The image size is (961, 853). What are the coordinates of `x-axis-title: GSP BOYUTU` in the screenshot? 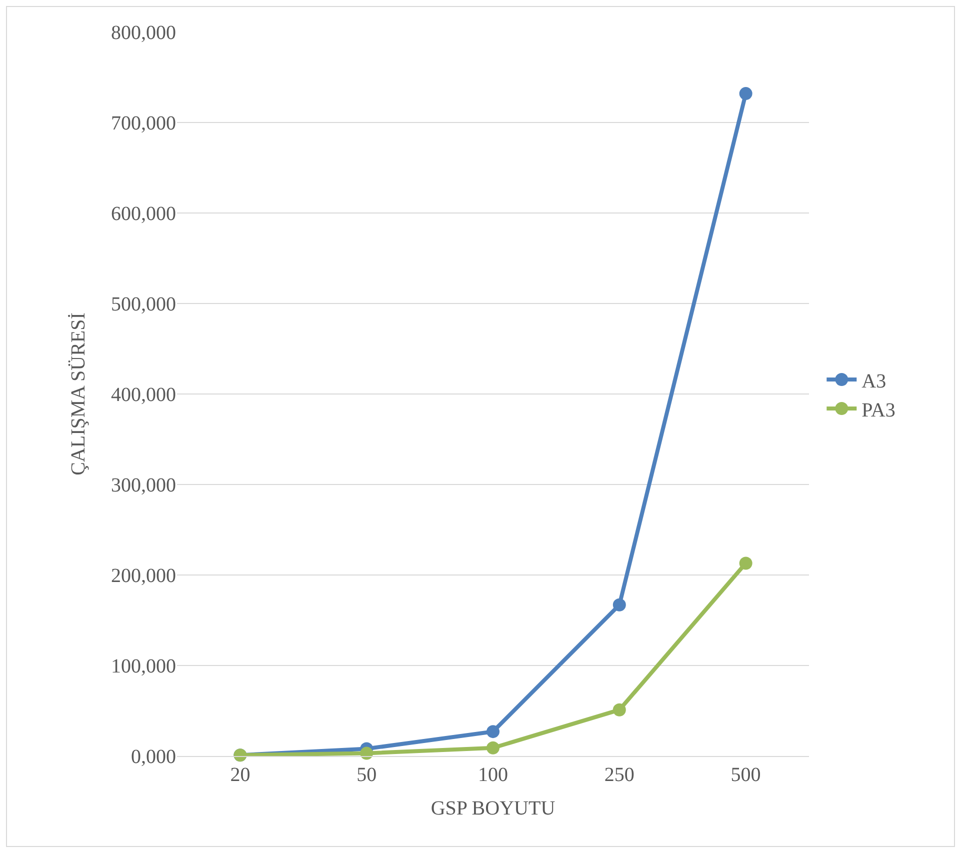 It's located at (493, 809).